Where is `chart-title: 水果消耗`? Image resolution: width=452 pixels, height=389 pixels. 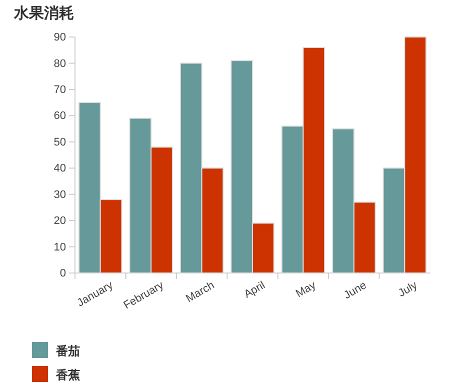 chart-title: 水果消耗 is located at coordinates (43, 13).